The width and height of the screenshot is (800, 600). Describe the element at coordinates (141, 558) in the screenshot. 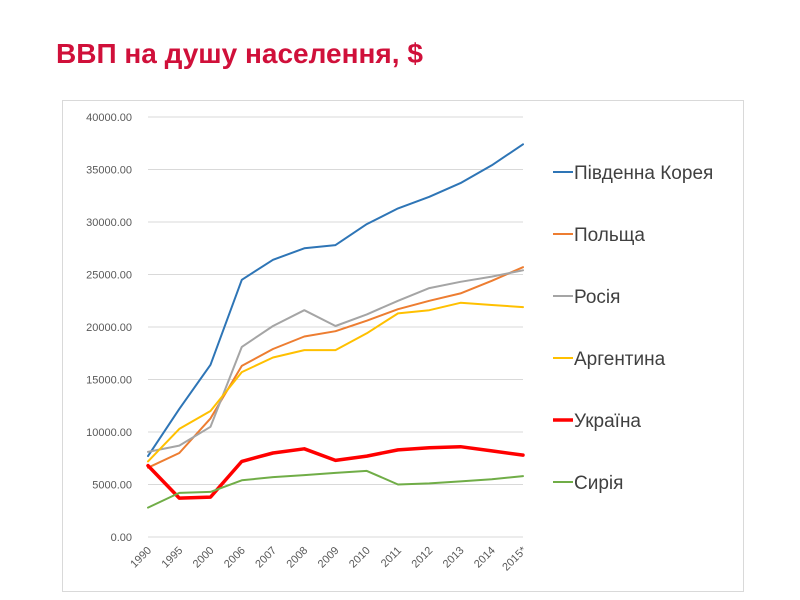

I see `x-tick-label: 1990` at that location.